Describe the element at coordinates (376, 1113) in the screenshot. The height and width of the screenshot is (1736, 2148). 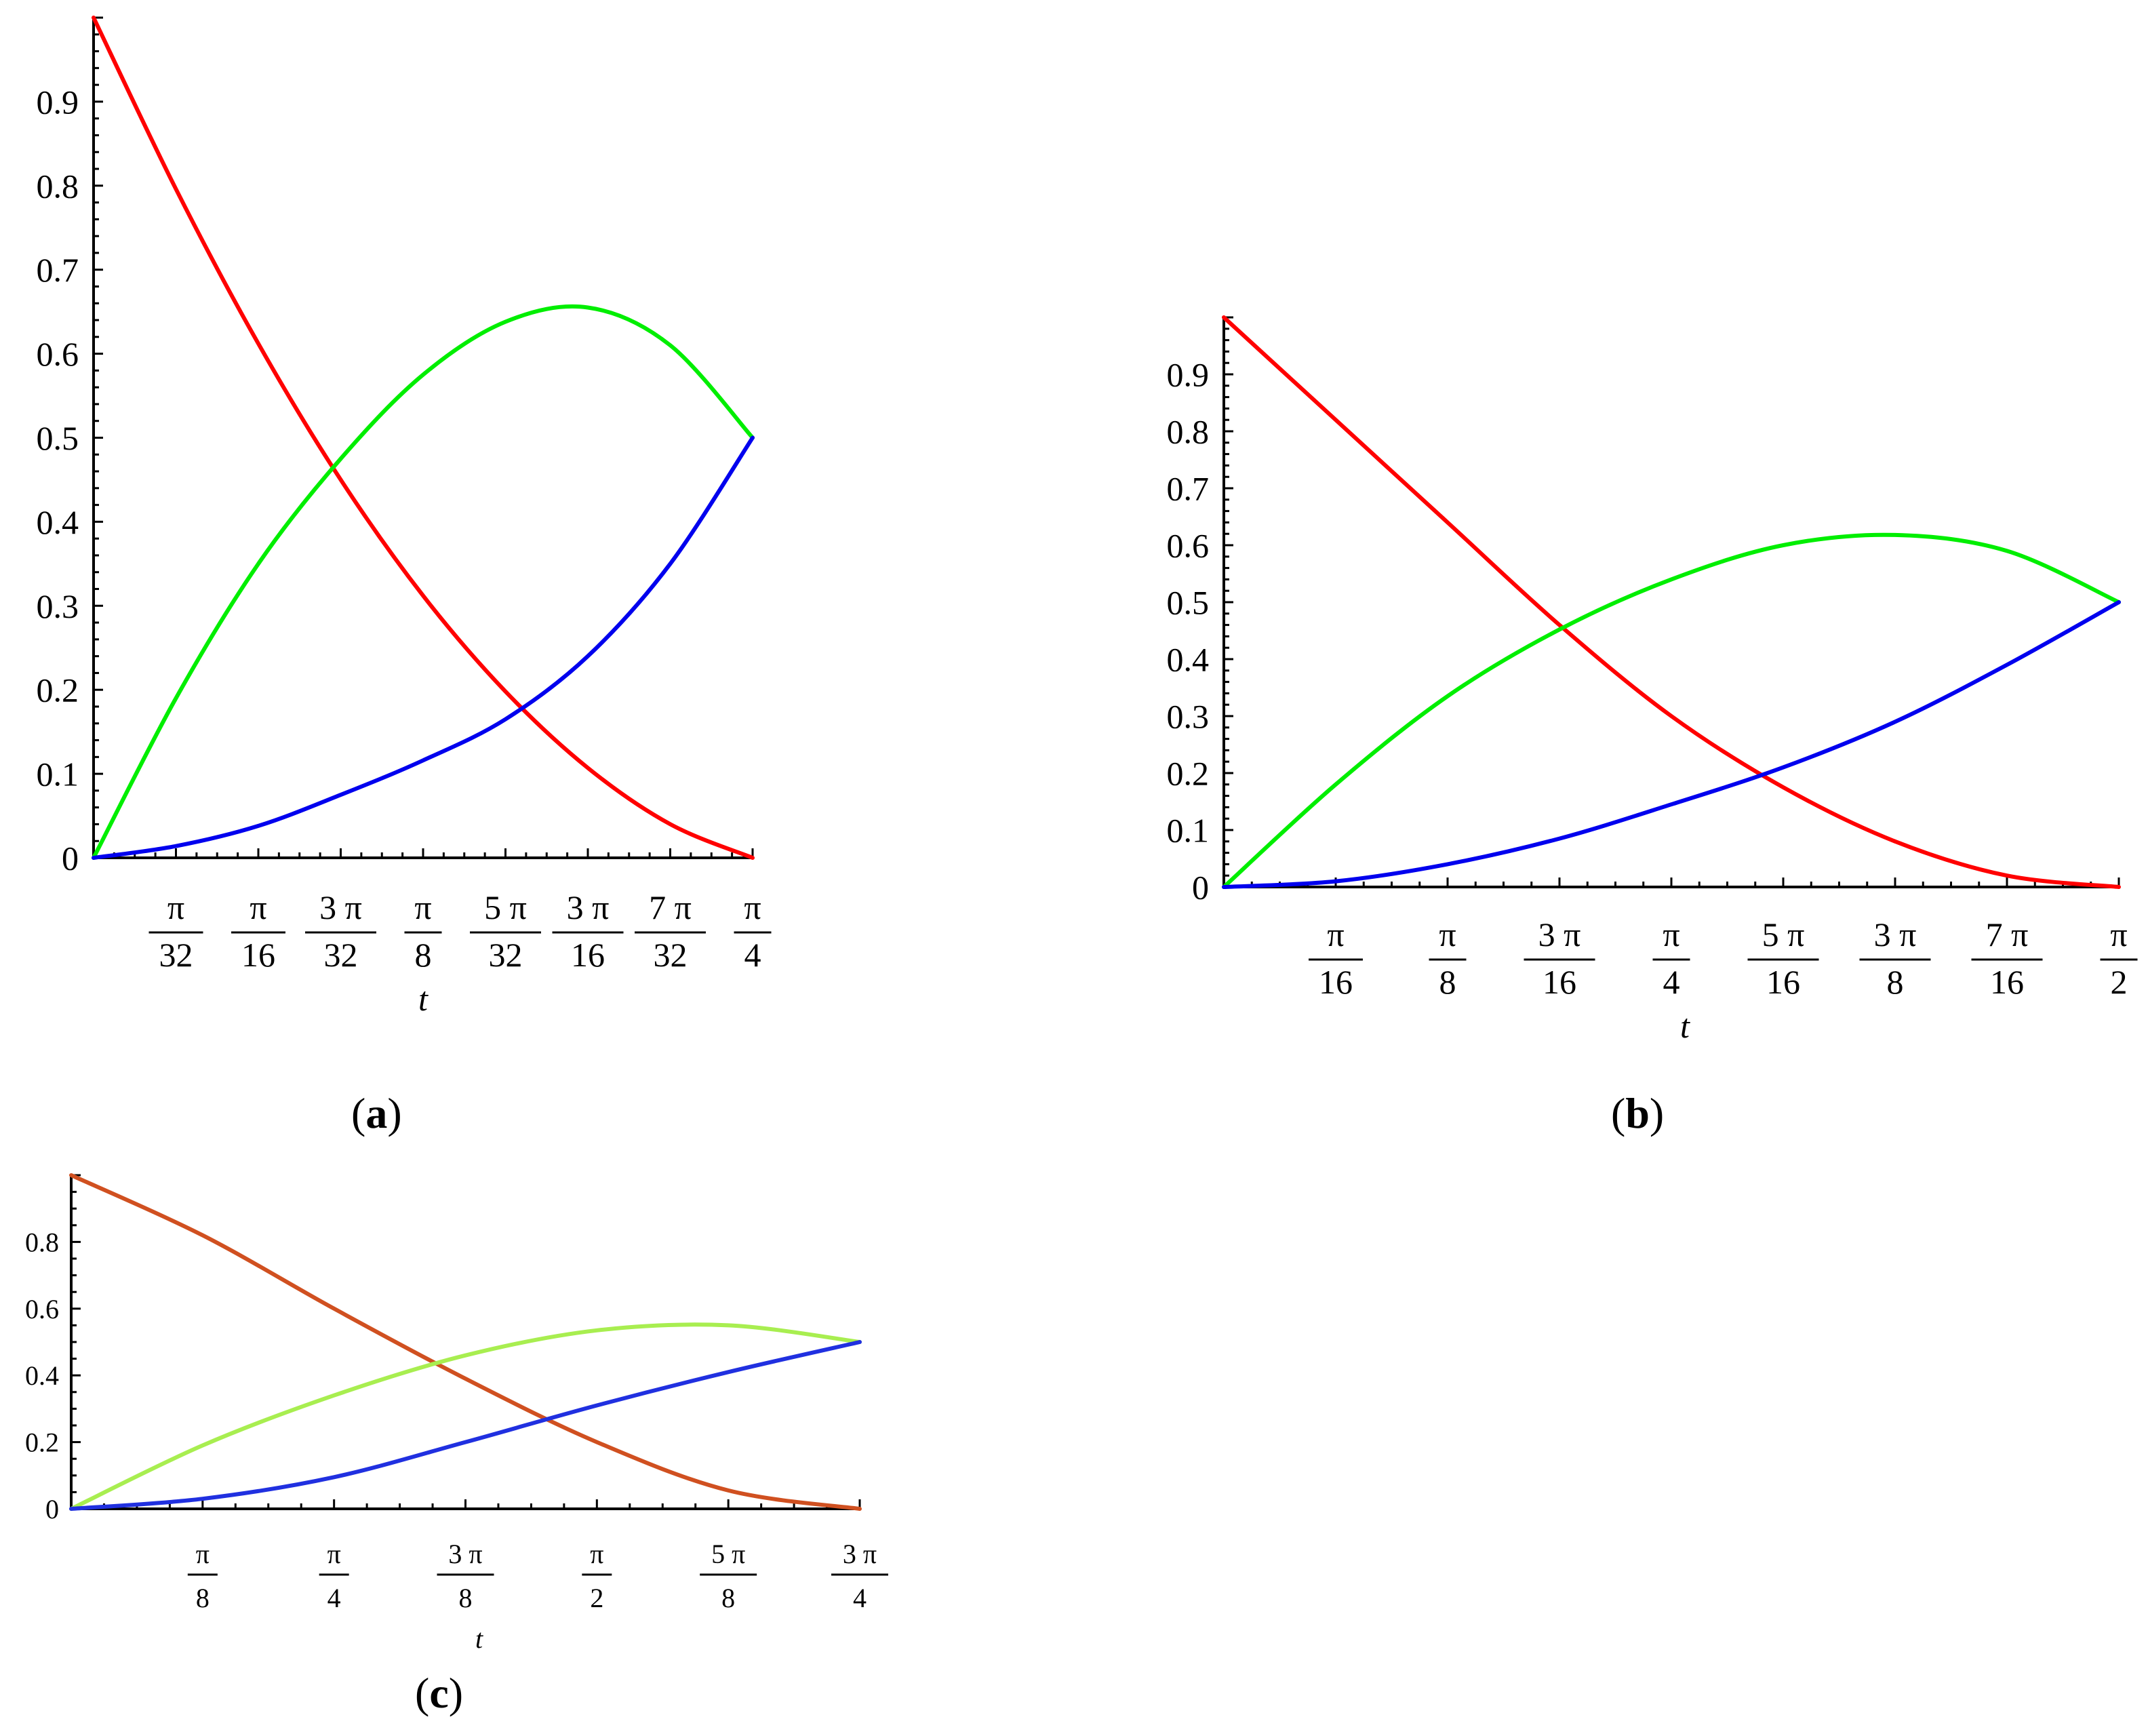
I see `panel-caption-a: (a)` at that location.